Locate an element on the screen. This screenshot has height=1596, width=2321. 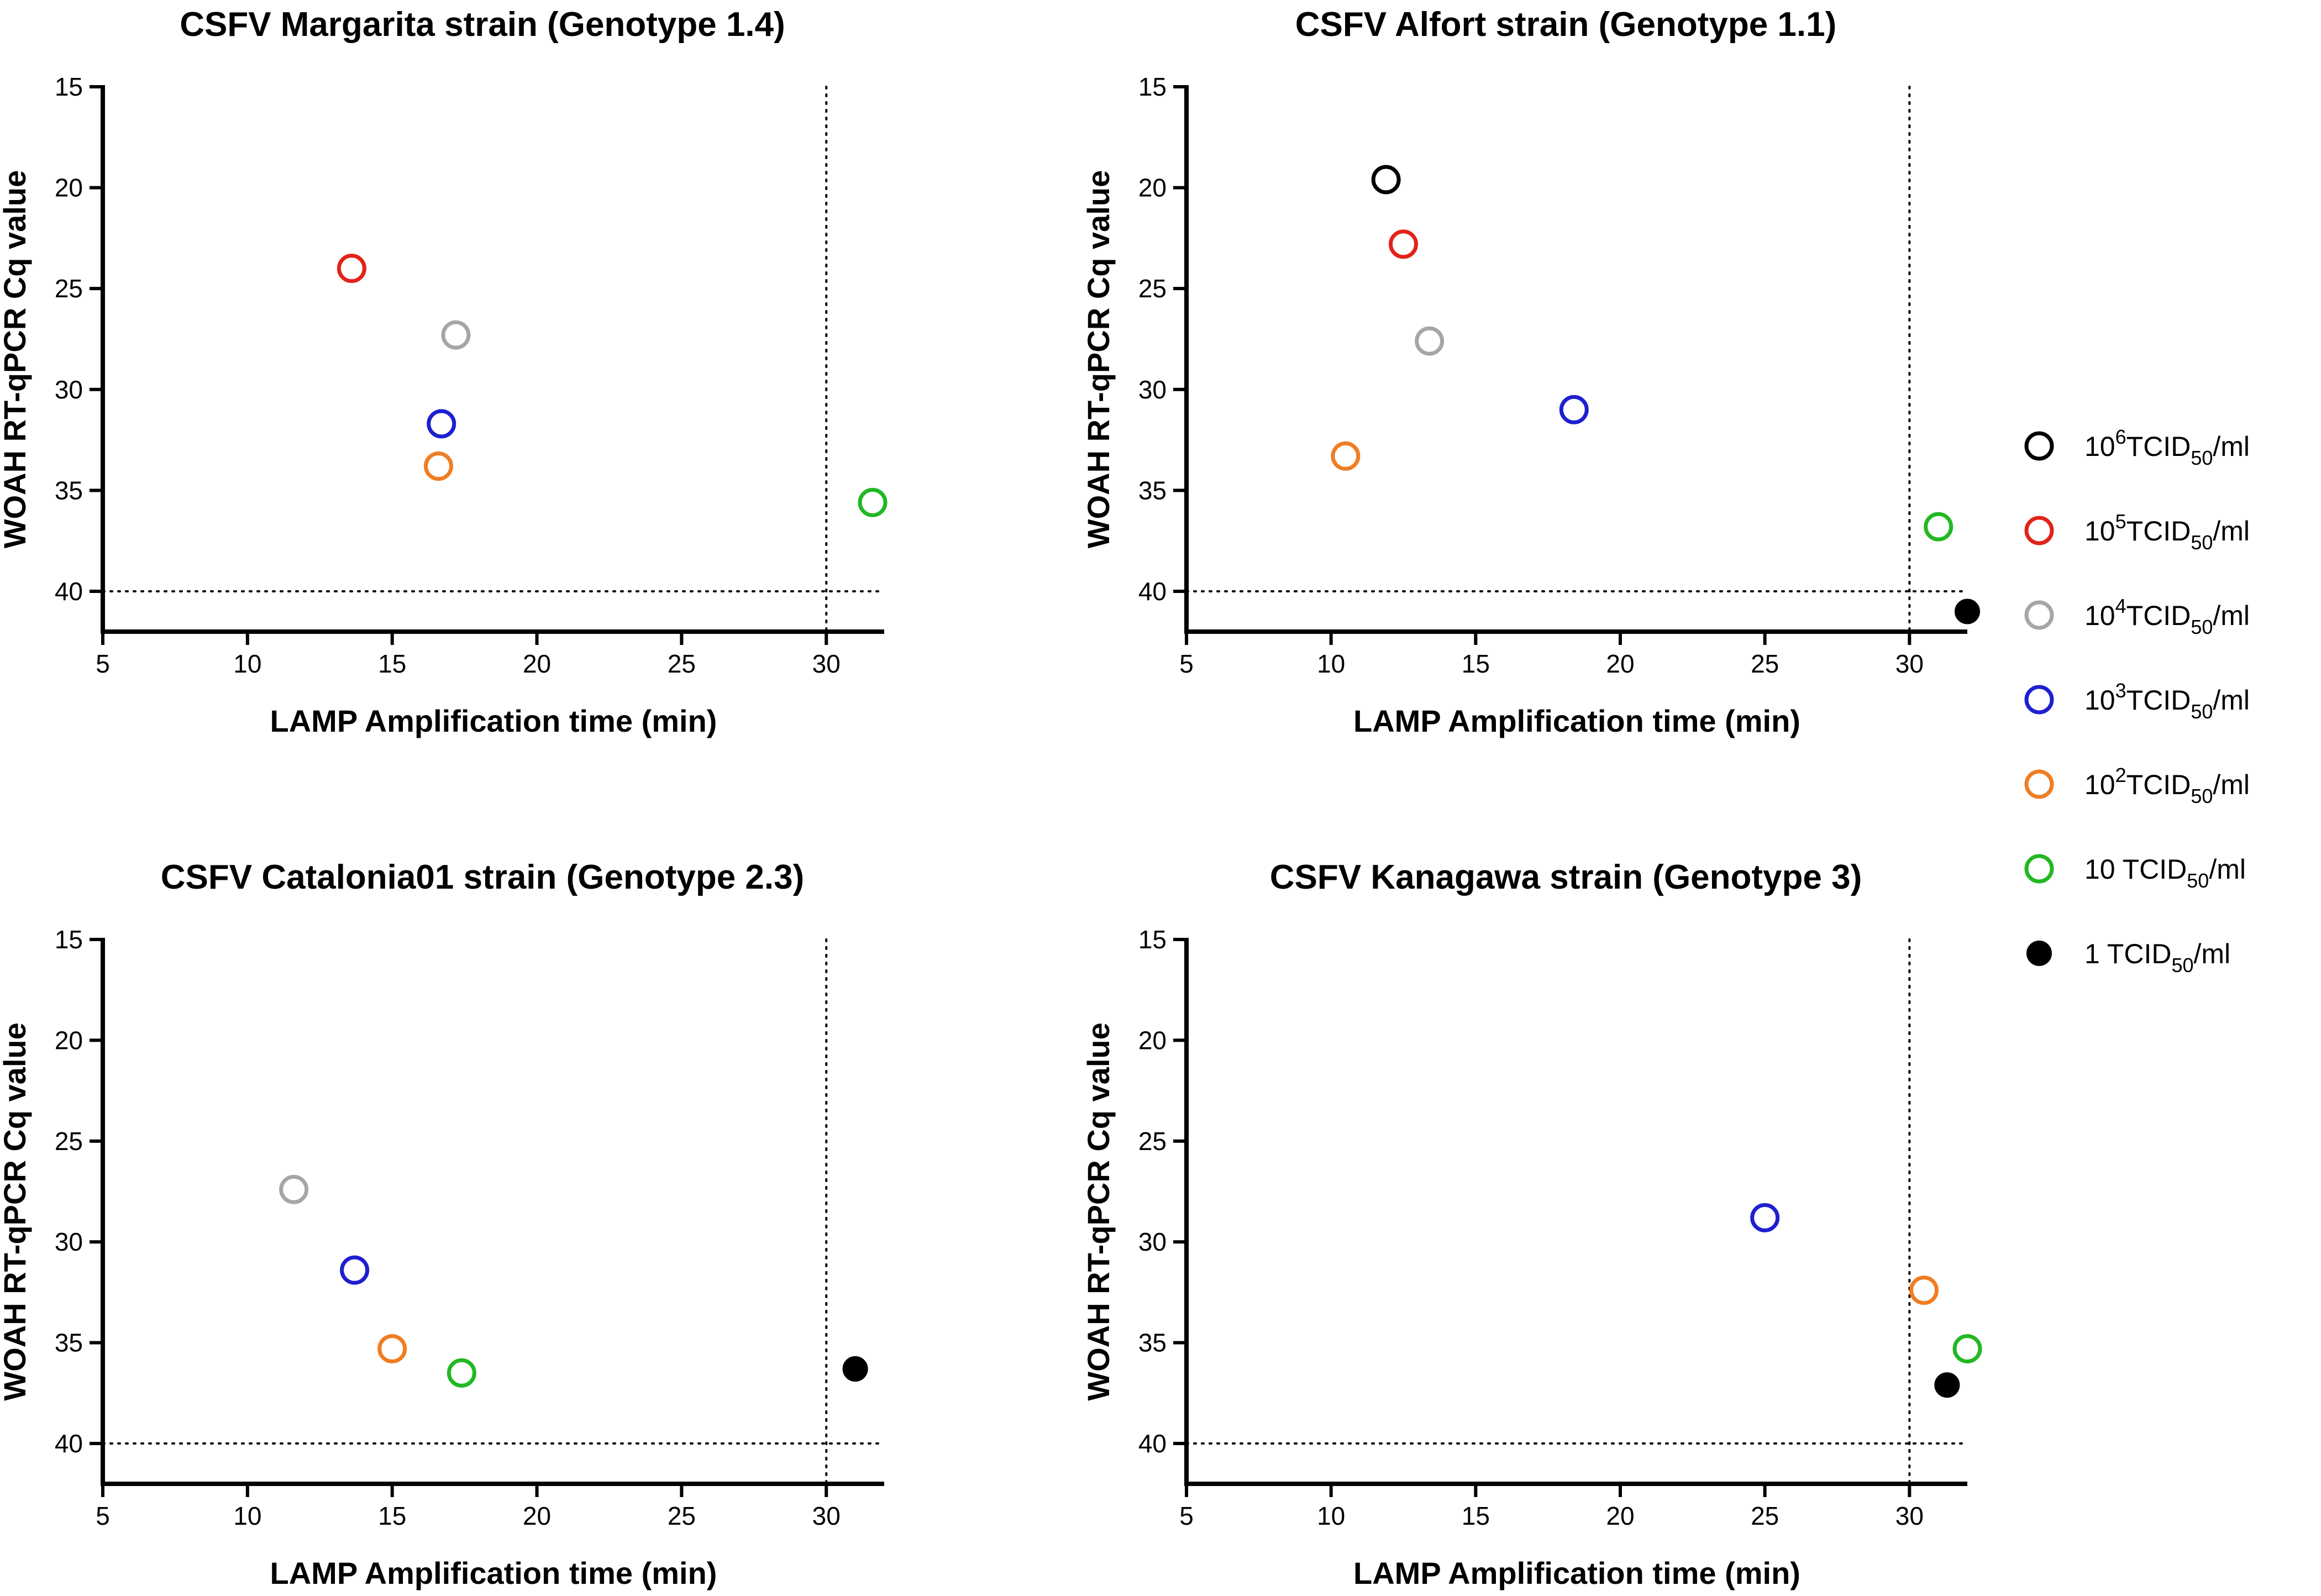
legend-marker-1e2 is located at coordinates (2039, 784).